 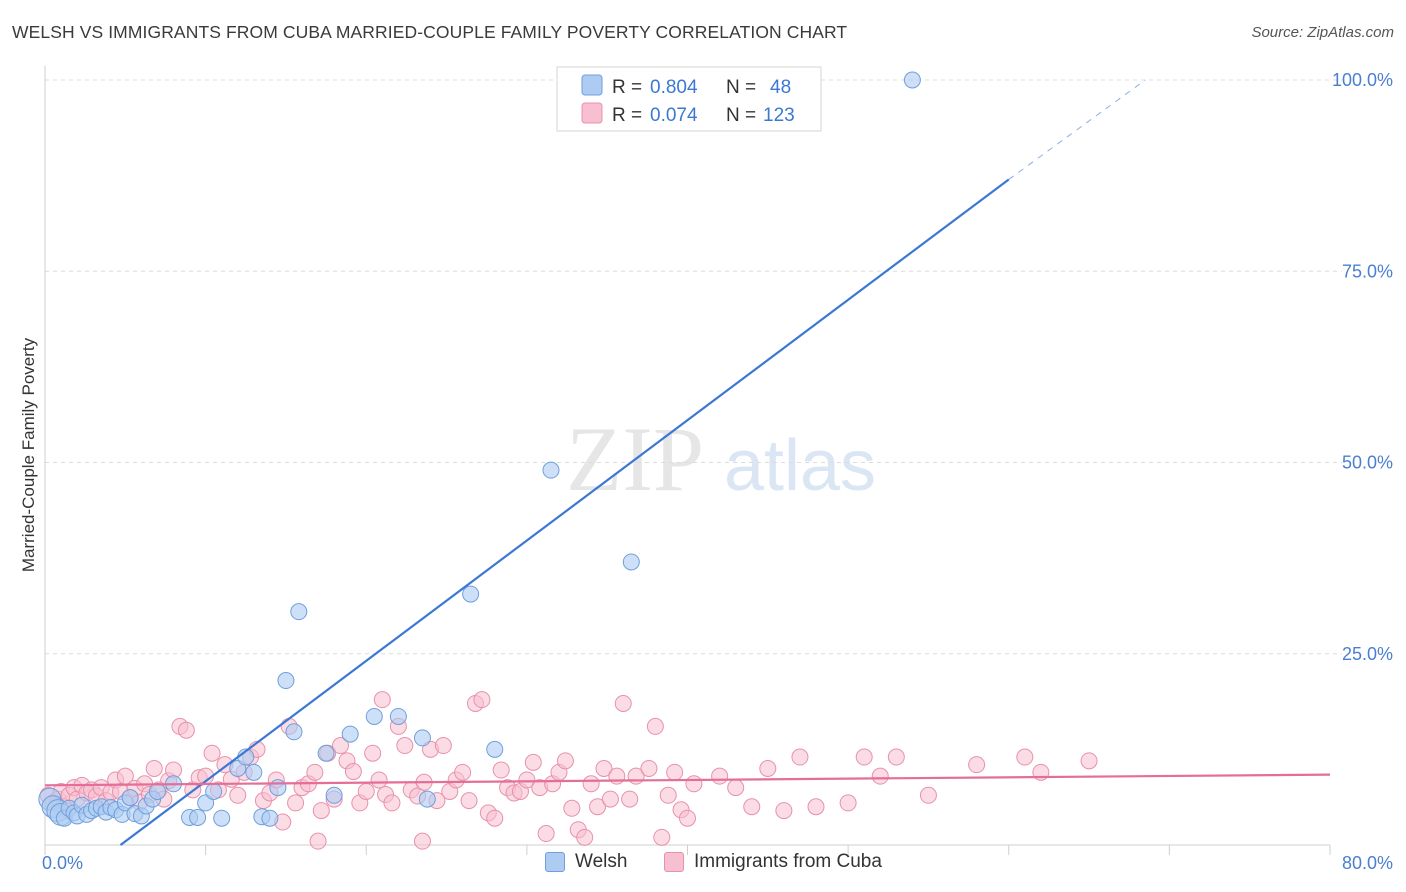 I want to click on bottom-legend-cuba: Immigrants from Cuba, so click(x=773, y=862).